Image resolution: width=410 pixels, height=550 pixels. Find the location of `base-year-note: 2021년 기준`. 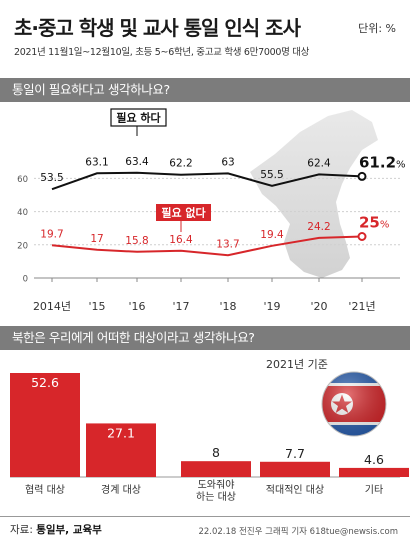

base-year-note: 2021년 기준 is located at coordinates (297, 364).